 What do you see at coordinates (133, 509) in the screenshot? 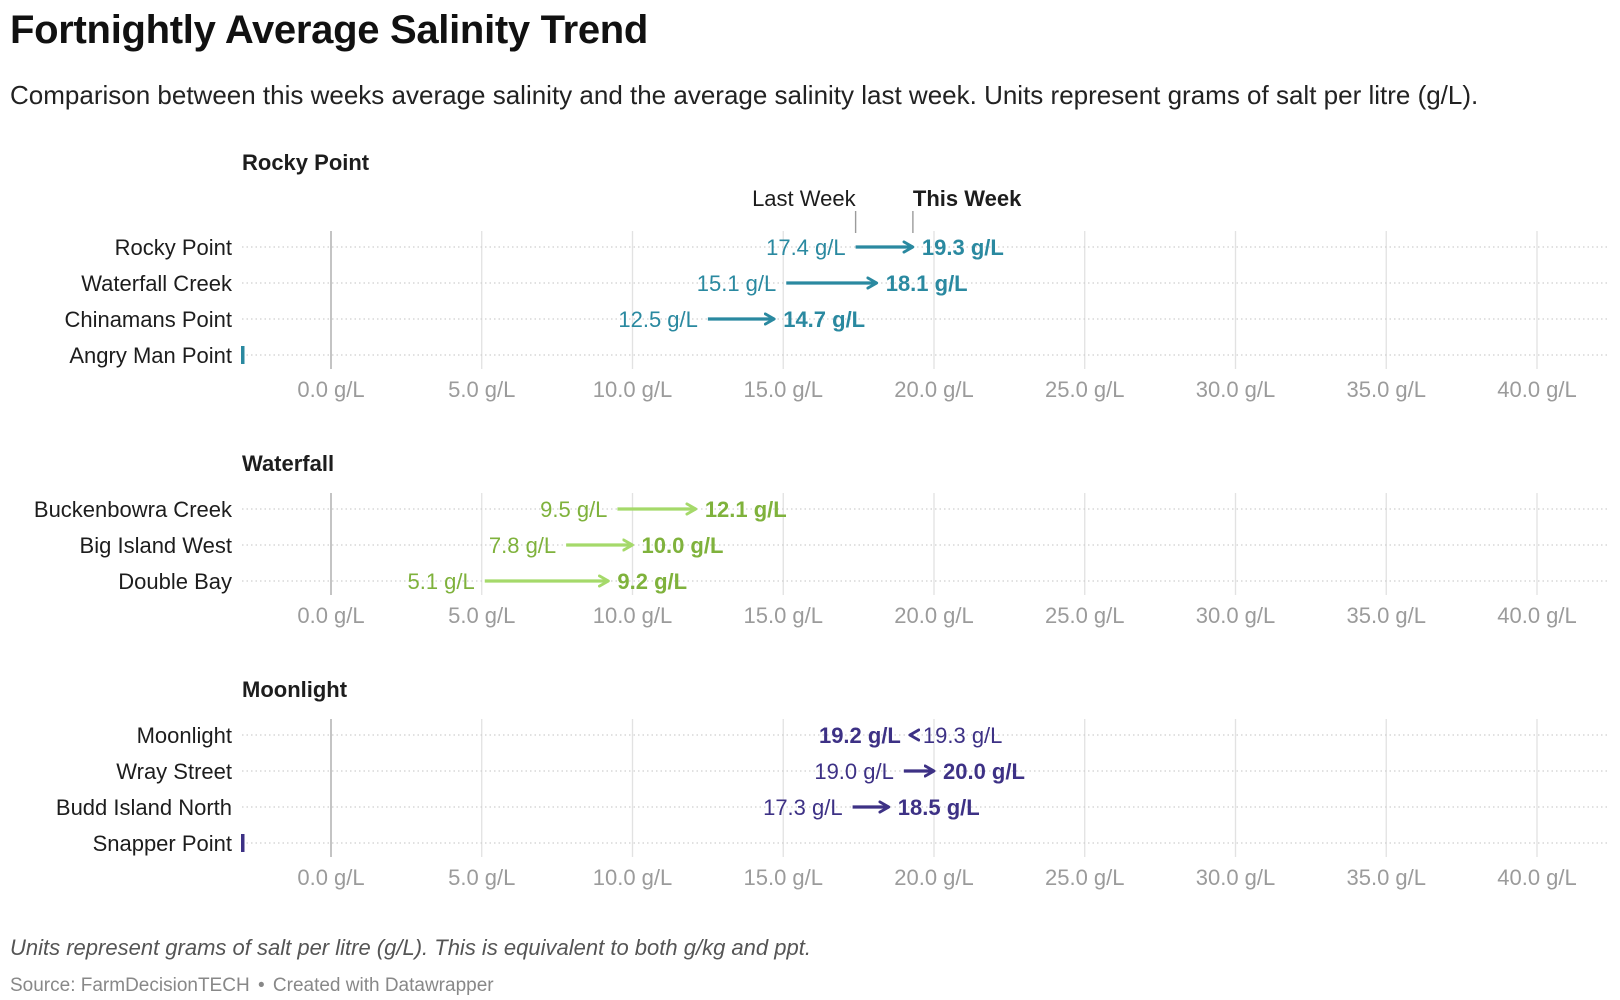
I see `row-label: Buckenbowra Creek` at bounding box center [133, 509].